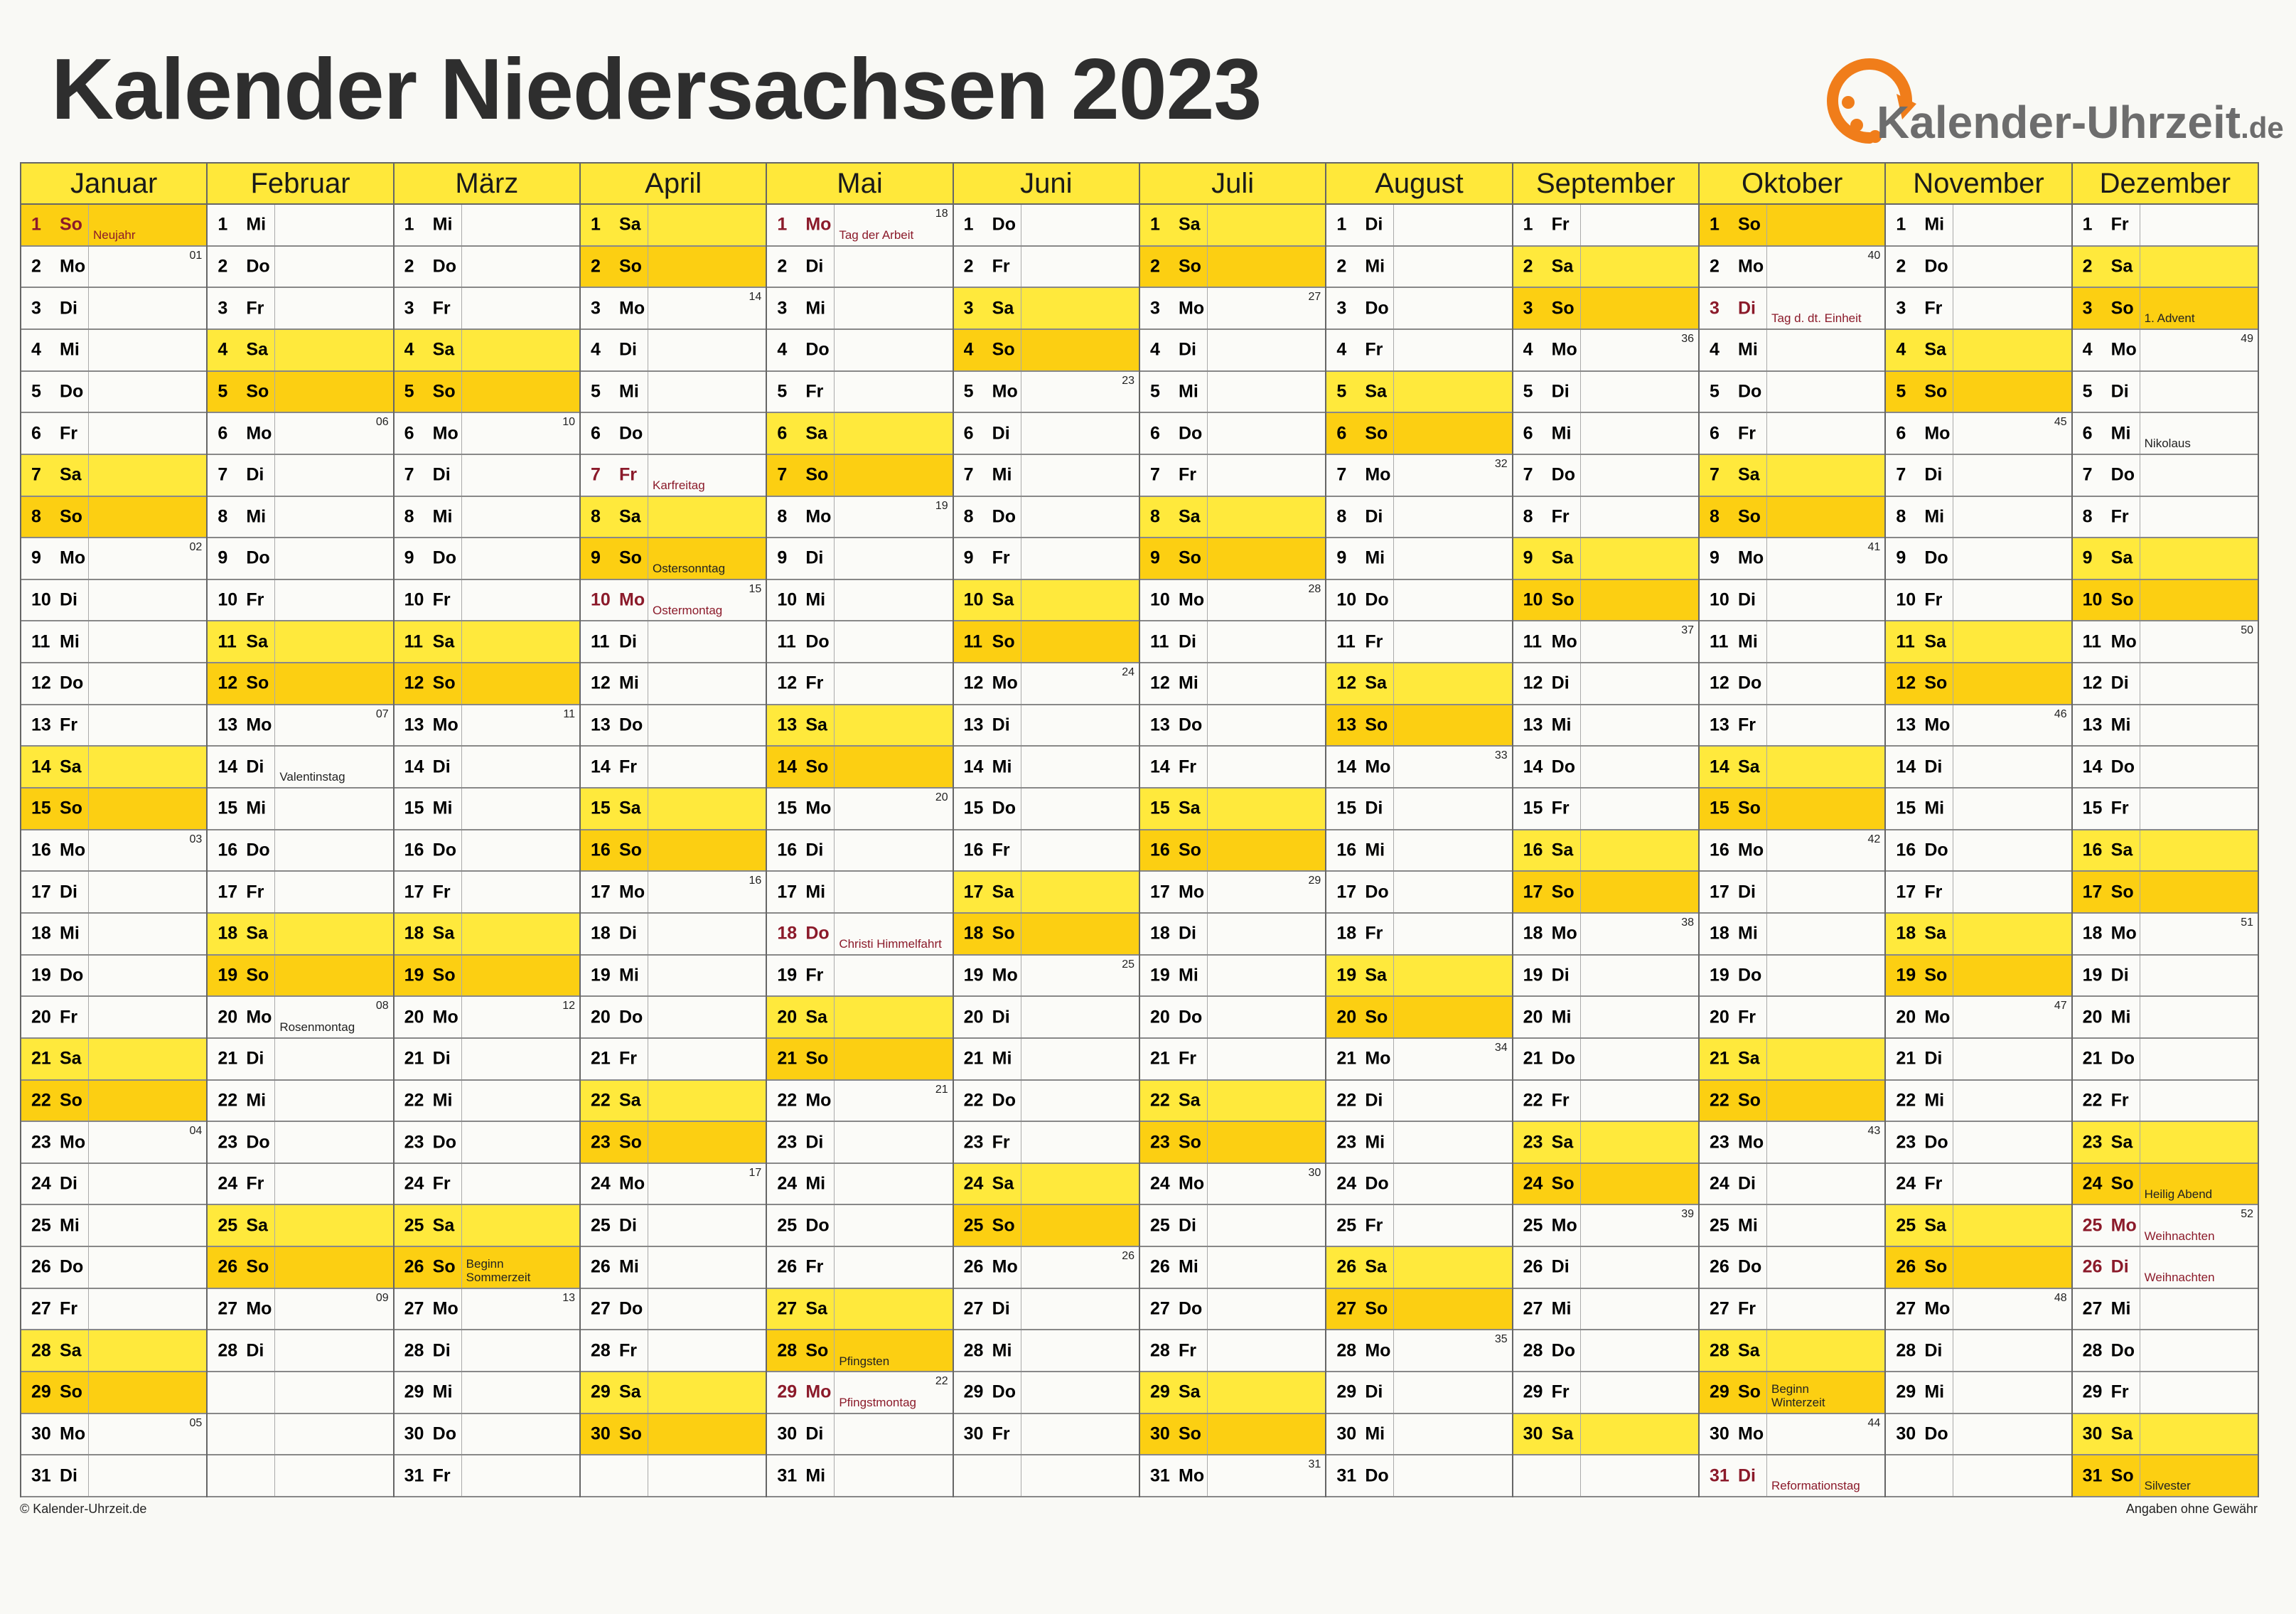  Describe the element at coordinates (860, 893) in the screenshot. I see `day-row: 17 Mi` at that location.